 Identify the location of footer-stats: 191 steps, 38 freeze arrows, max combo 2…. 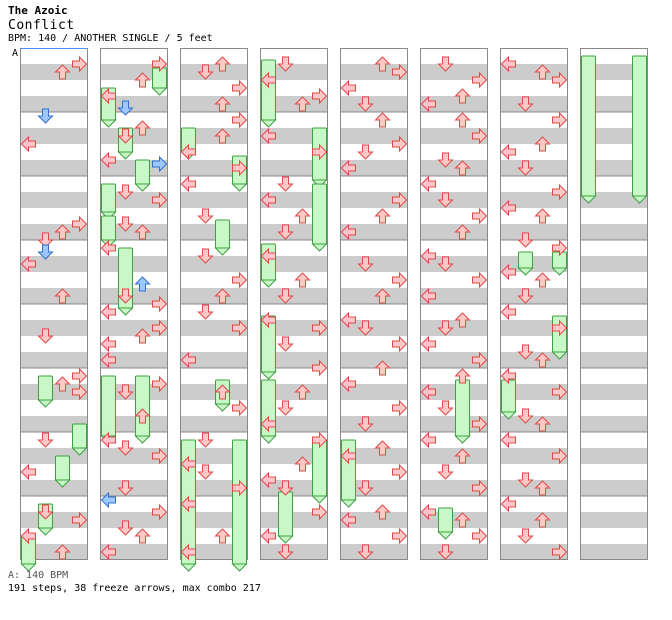
(134, 588).